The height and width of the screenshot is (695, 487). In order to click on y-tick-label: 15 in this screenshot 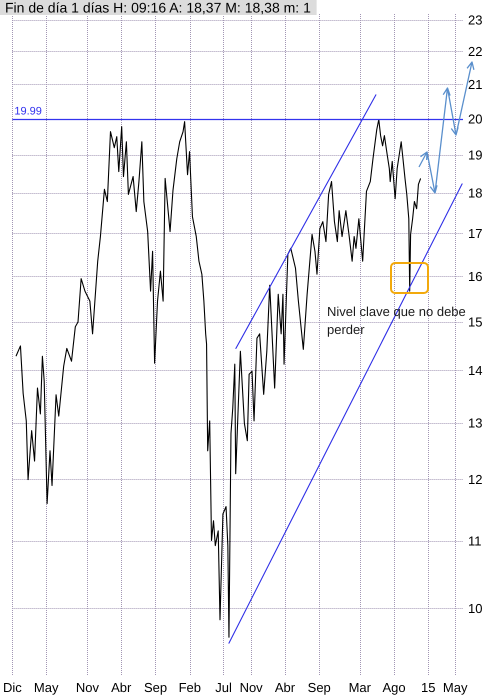, I will do `click(475, 322)`.